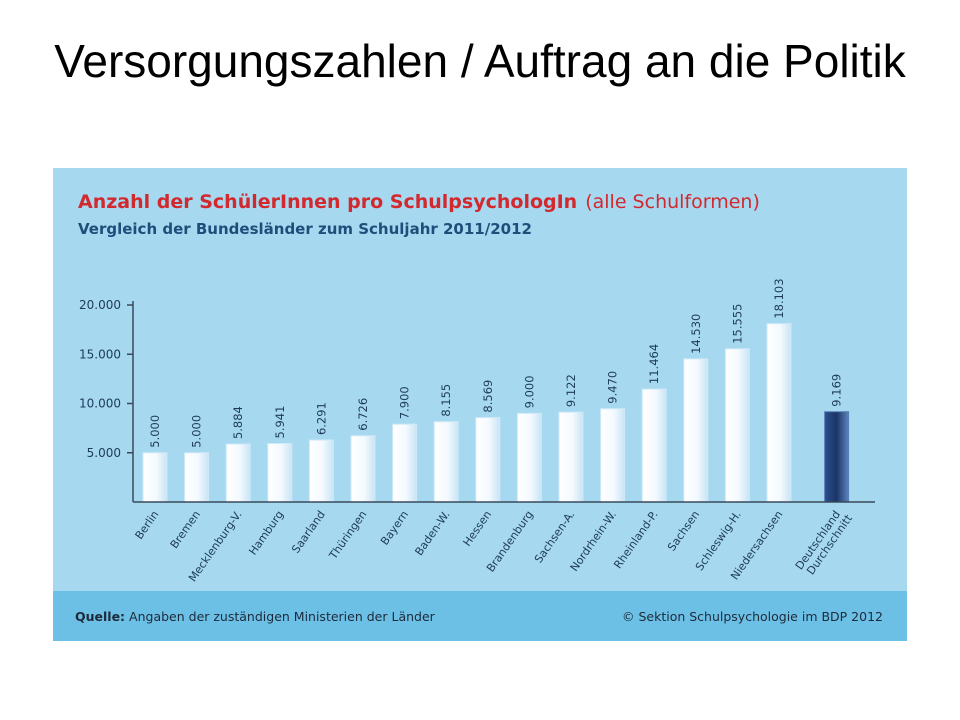 This screenshot has height=720, width=960. Describe the element at coordinates (146, 525) in the screenshot. I see `x-tick-label: Berlin` at that location.